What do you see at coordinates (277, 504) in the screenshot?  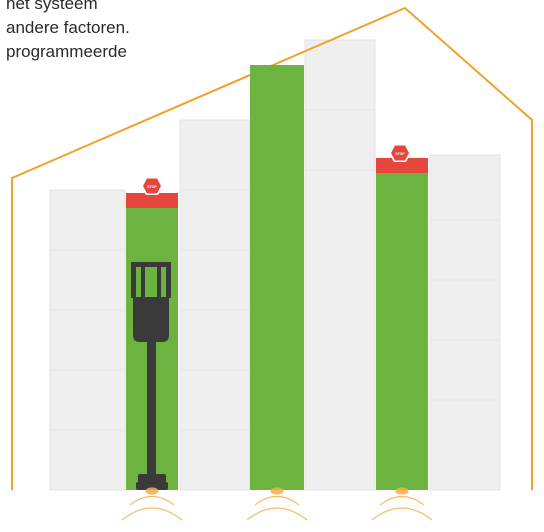 I see `floor-sensors` at bounding box center [277, 504].